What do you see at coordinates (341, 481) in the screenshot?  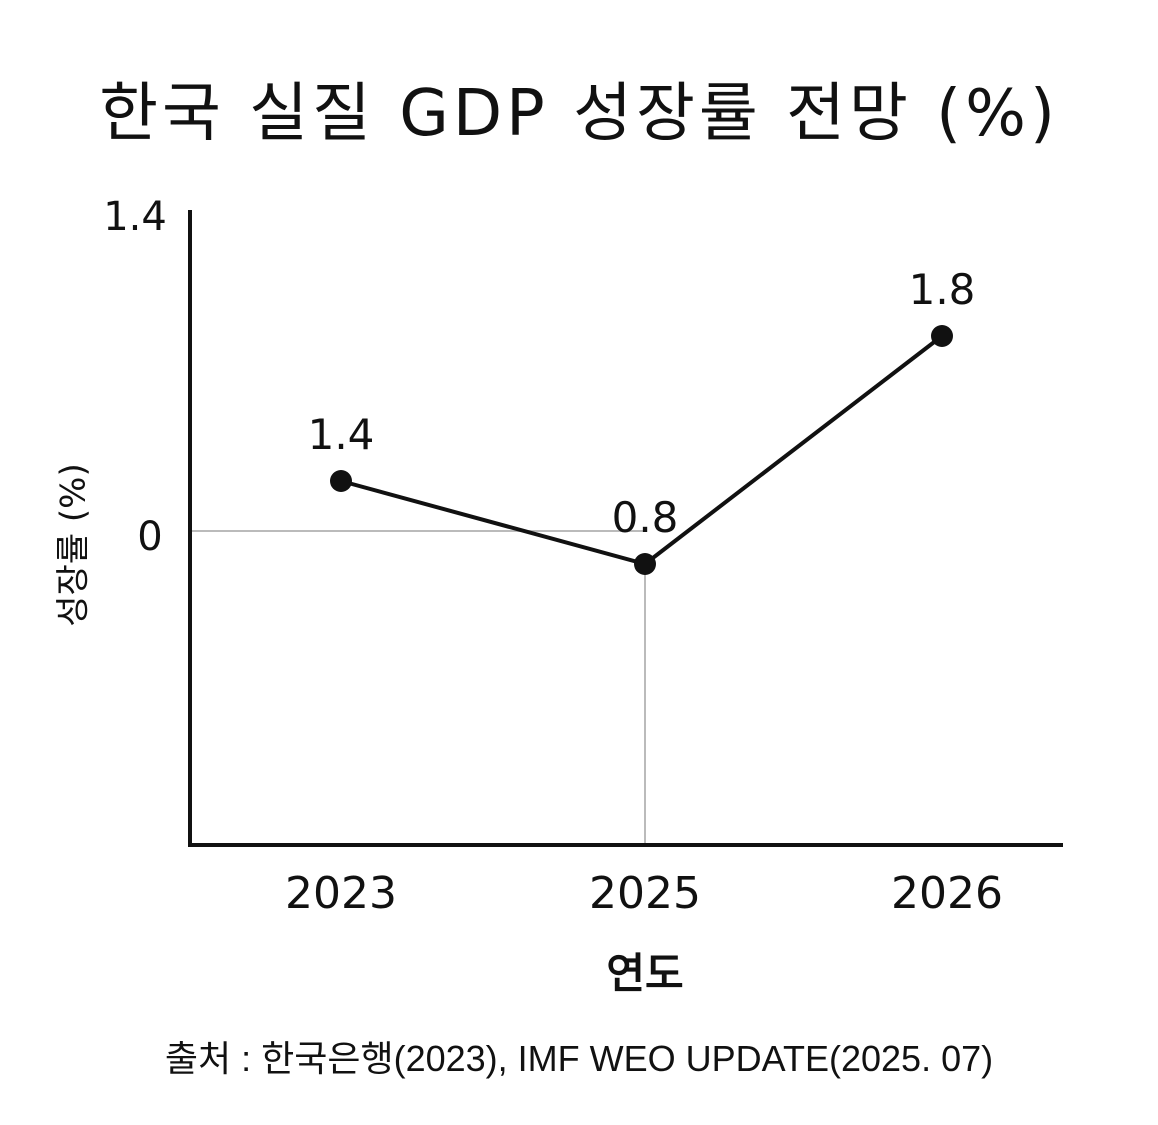 I see `data-point-2023` at bounding box center [341, 481].